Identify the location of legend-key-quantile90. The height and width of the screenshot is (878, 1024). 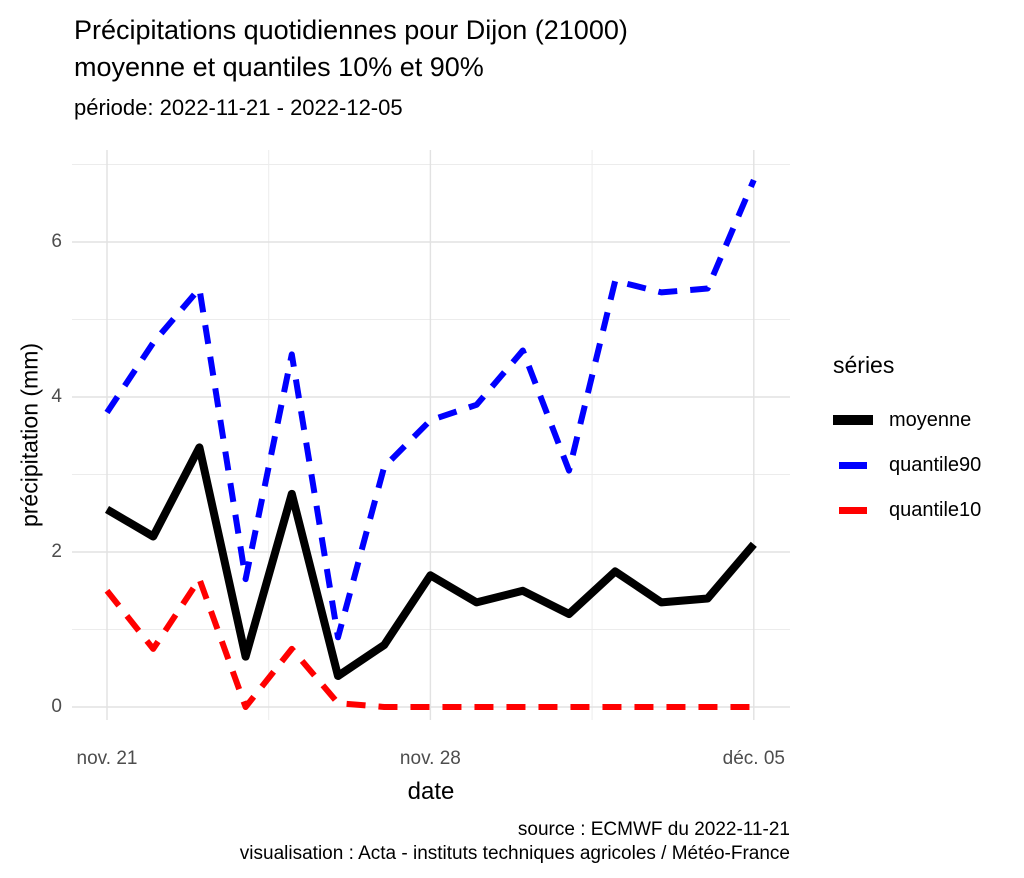
(853, 465).